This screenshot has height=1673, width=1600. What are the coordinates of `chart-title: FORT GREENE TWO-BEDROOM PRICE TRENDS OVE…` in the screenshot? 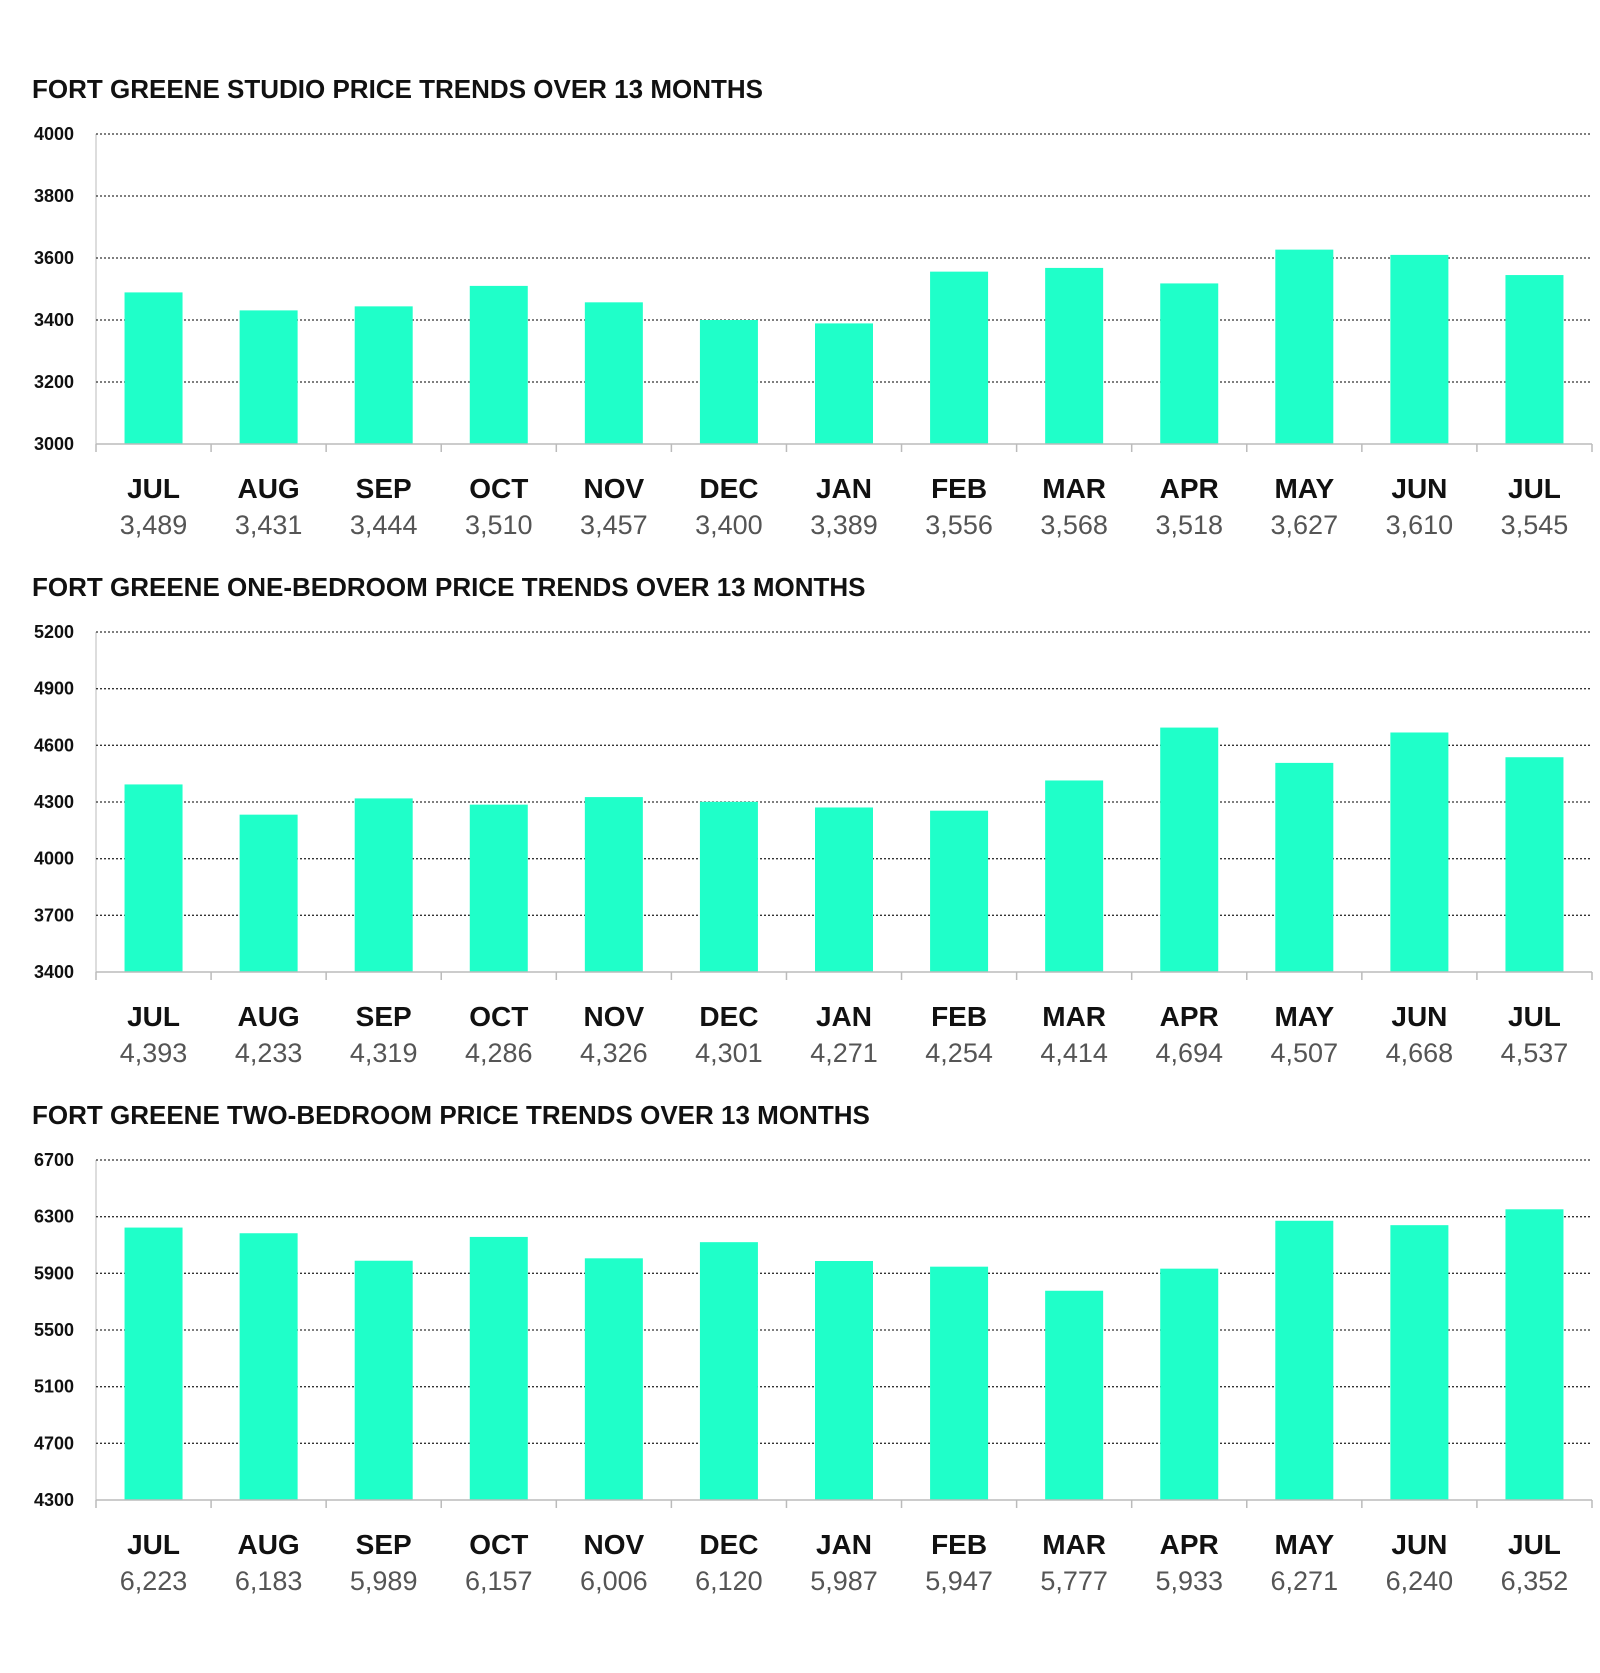 It's located at (451, 1115).